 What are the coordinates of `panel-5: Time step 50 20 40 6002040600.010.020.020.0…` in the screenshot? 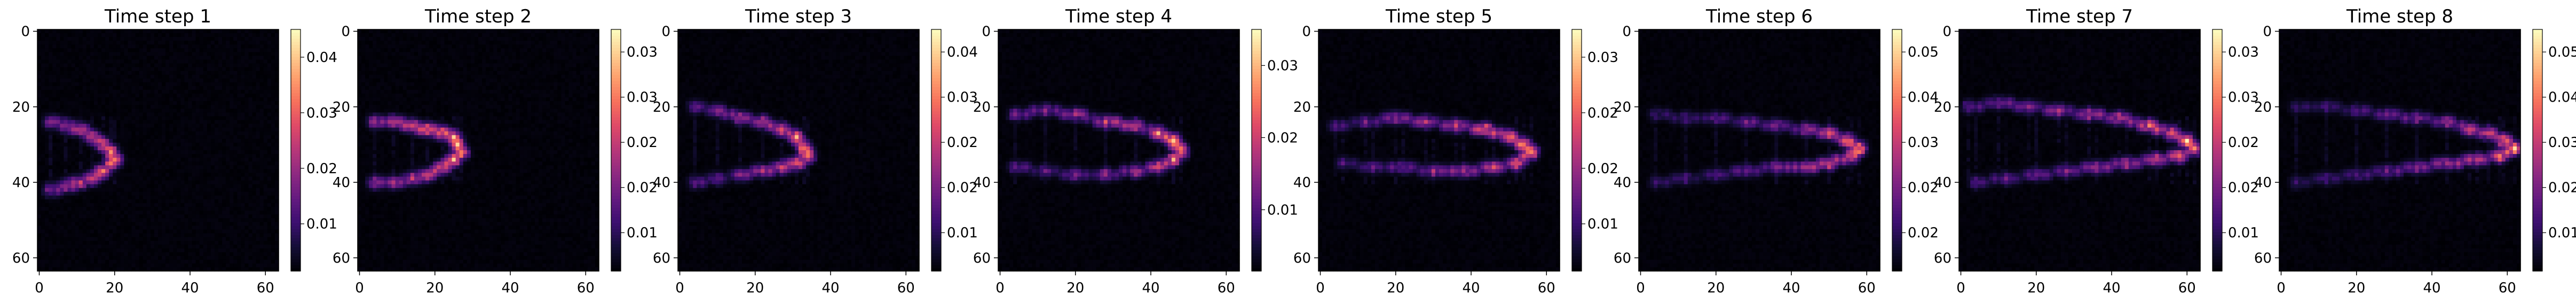 It's located at (1455, 151).